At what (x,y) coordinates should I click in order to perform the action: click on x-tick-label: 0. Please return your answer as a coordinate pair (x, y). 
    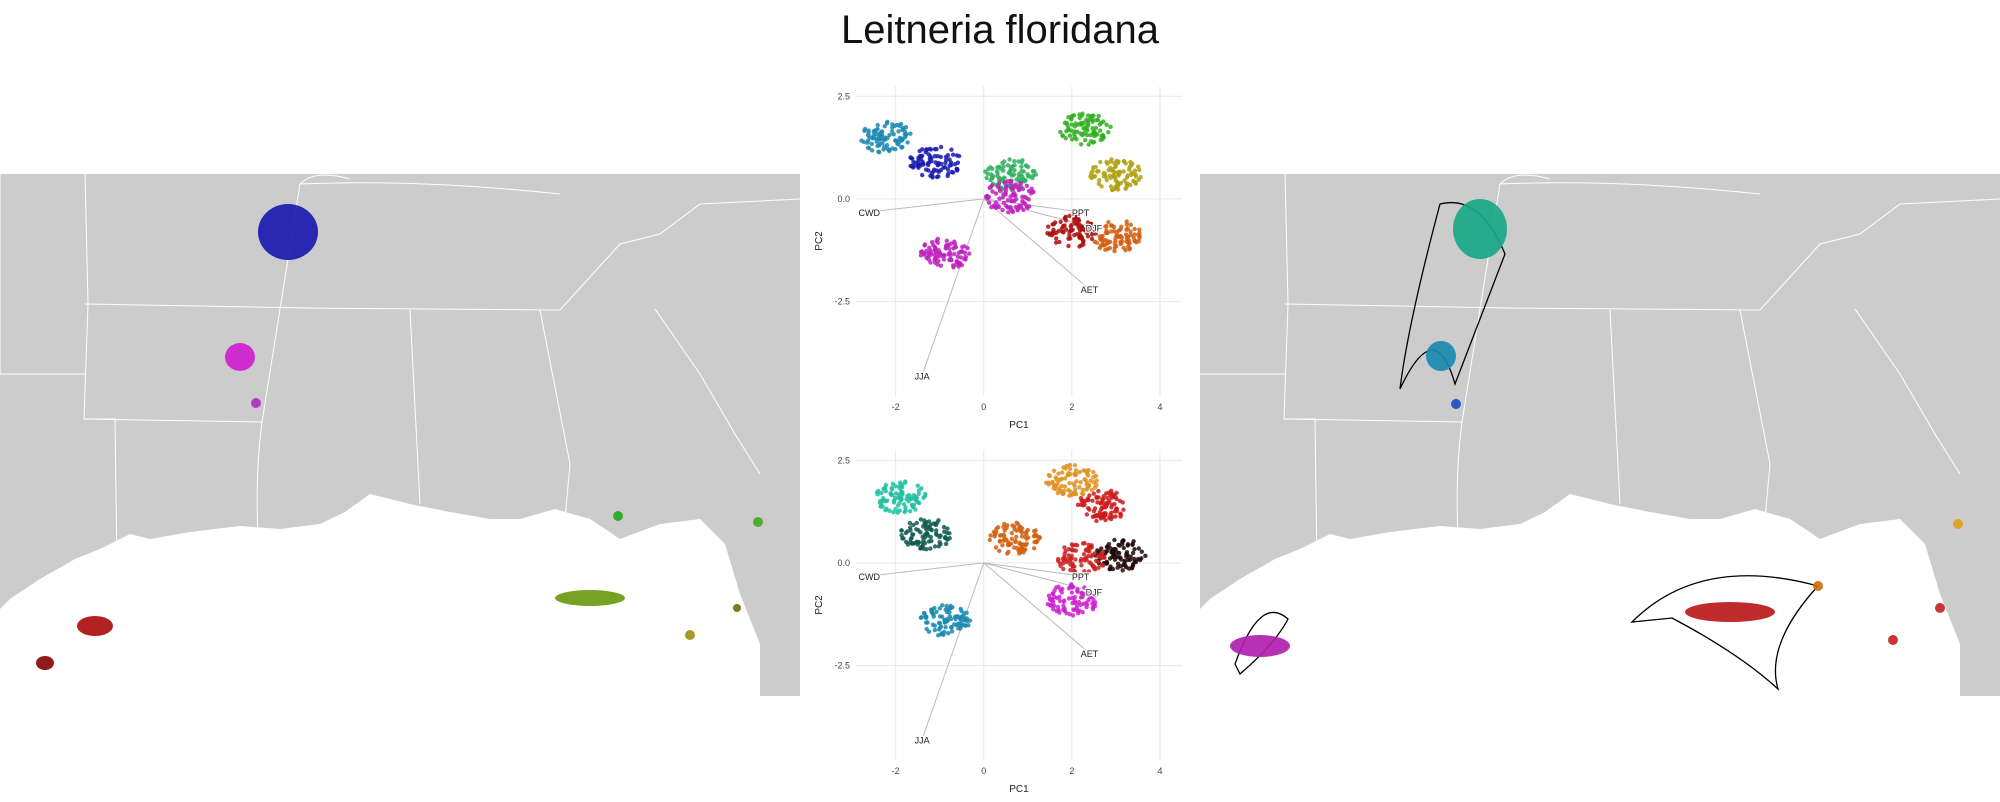
    Looking at the image, I should click on (983, 771).